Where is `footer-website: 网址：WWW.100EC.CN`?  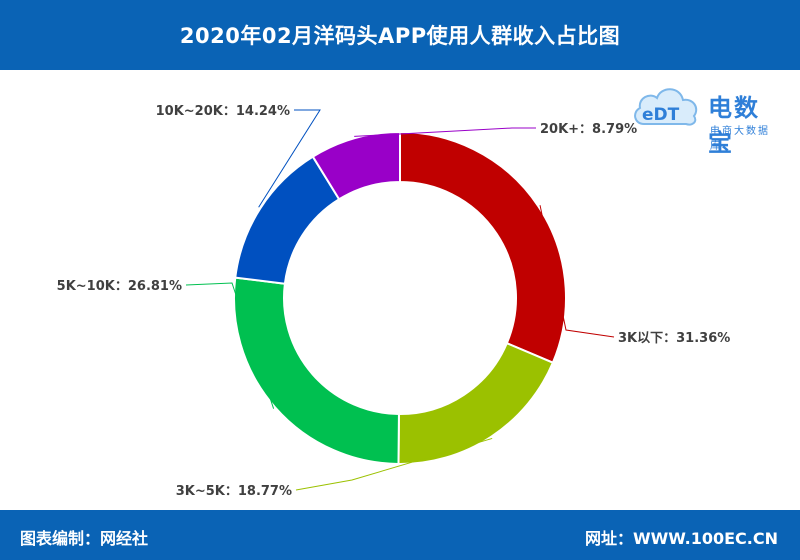 footer-website: 网址：WWW.100EC.CN is located at coordinates (681, 538).